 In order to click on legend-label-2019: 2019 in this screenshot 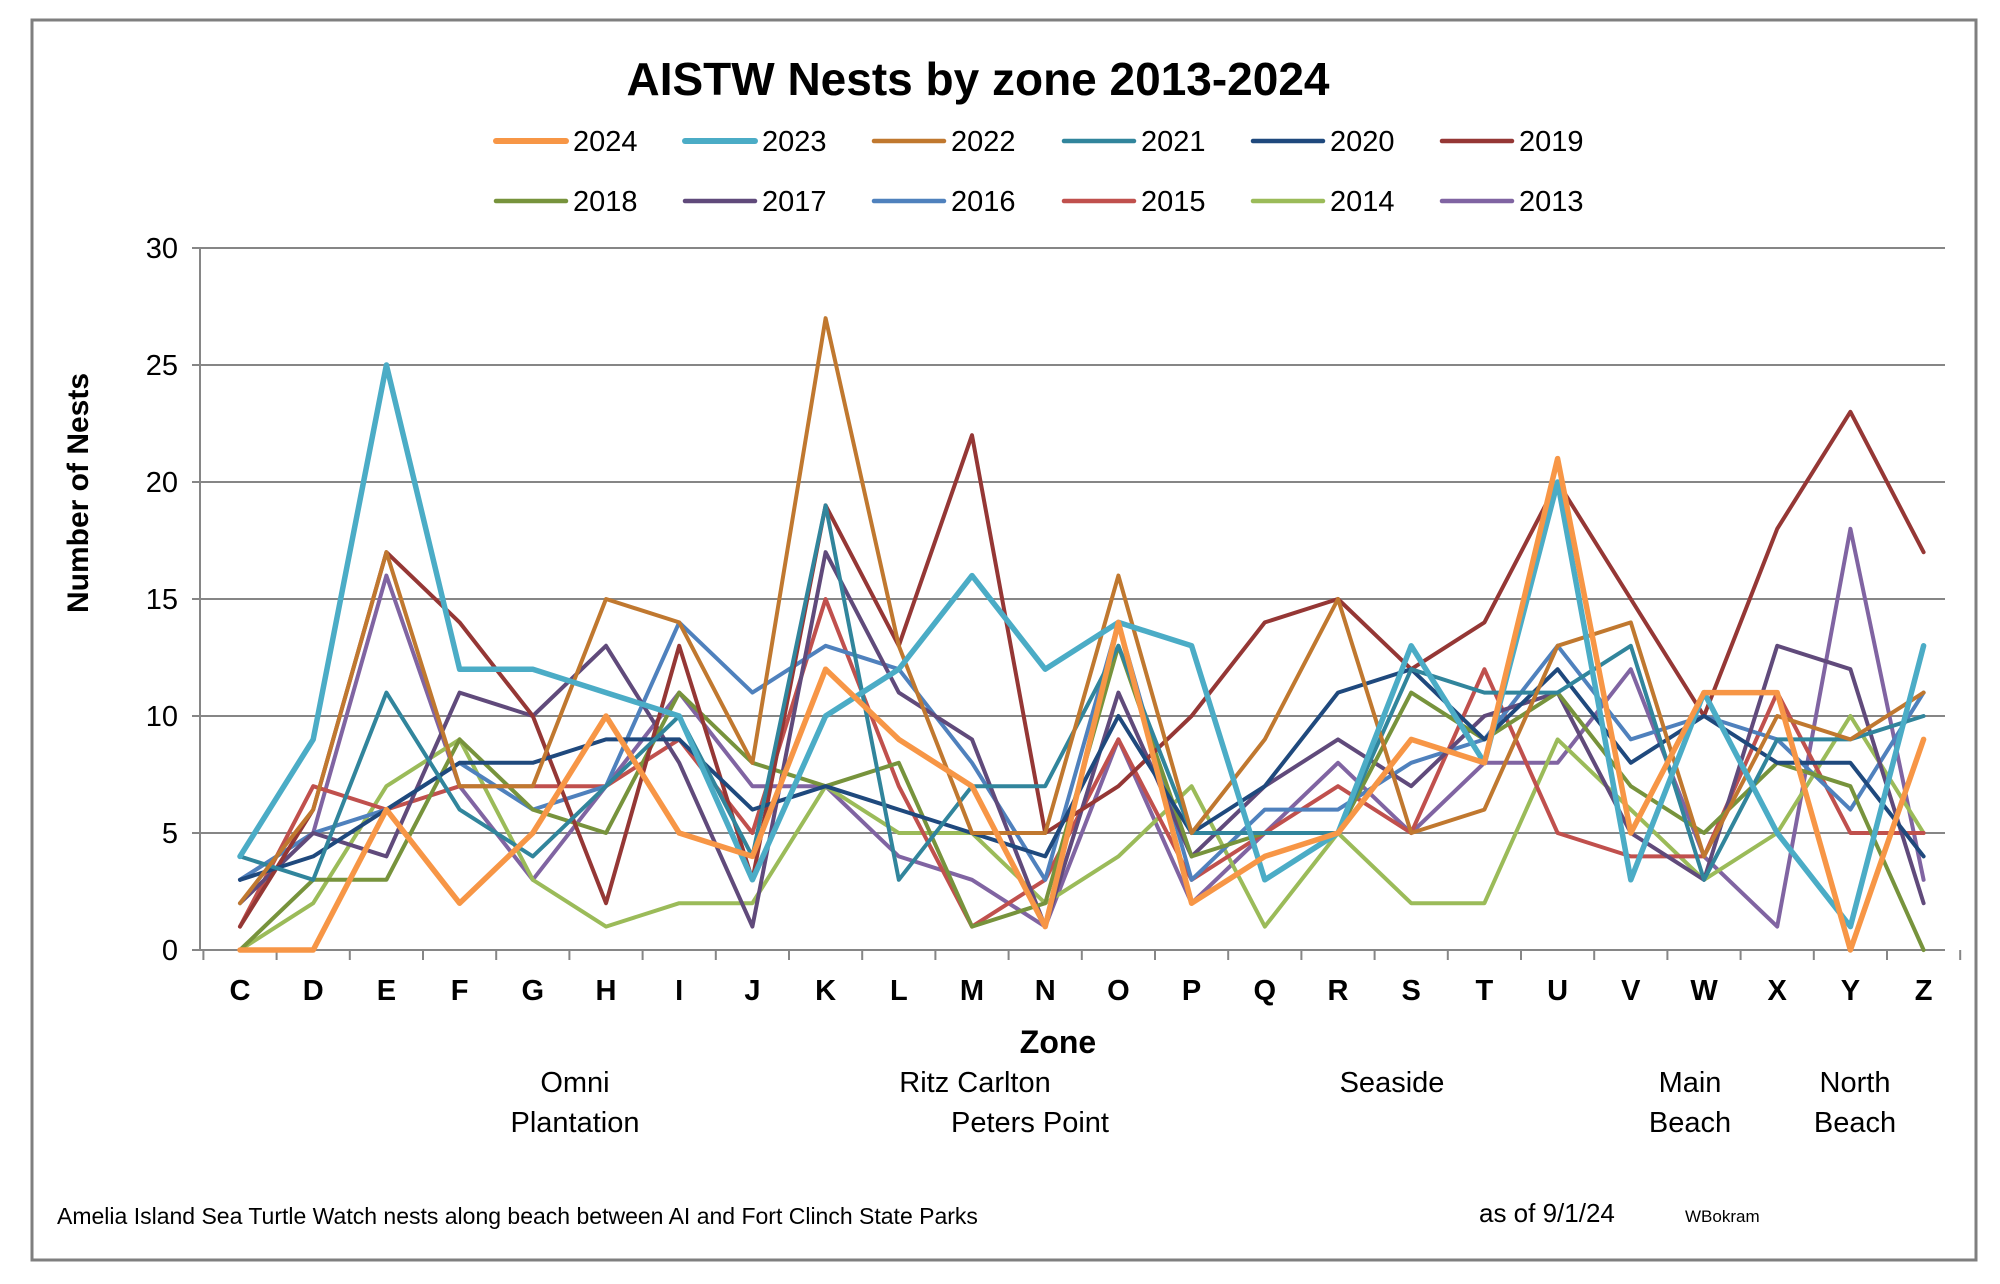, I will do `click(1551, 142)`.